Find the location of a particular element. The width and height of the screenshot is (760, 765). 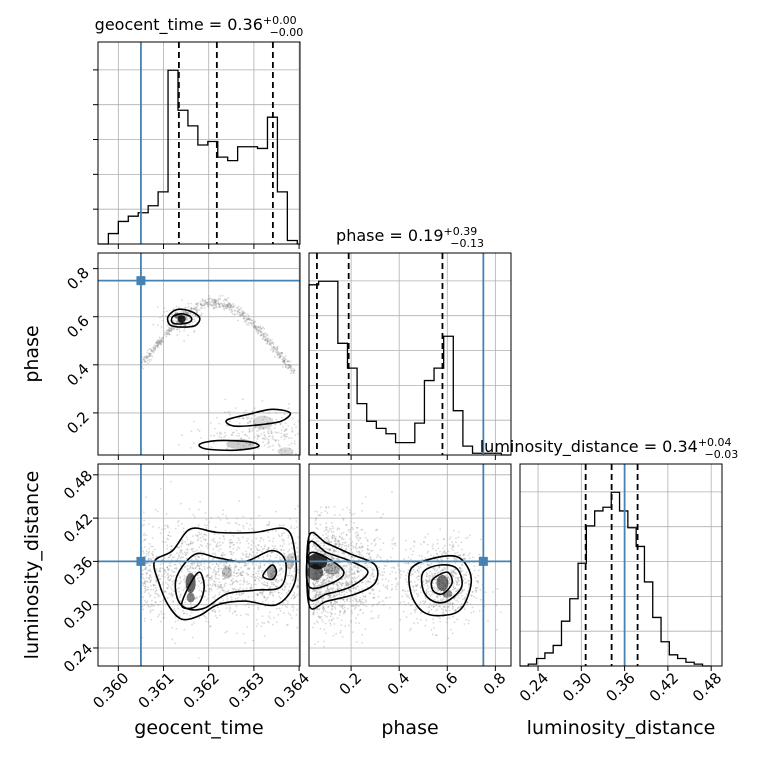

histogram-phase is located at coordinates (409, 368).